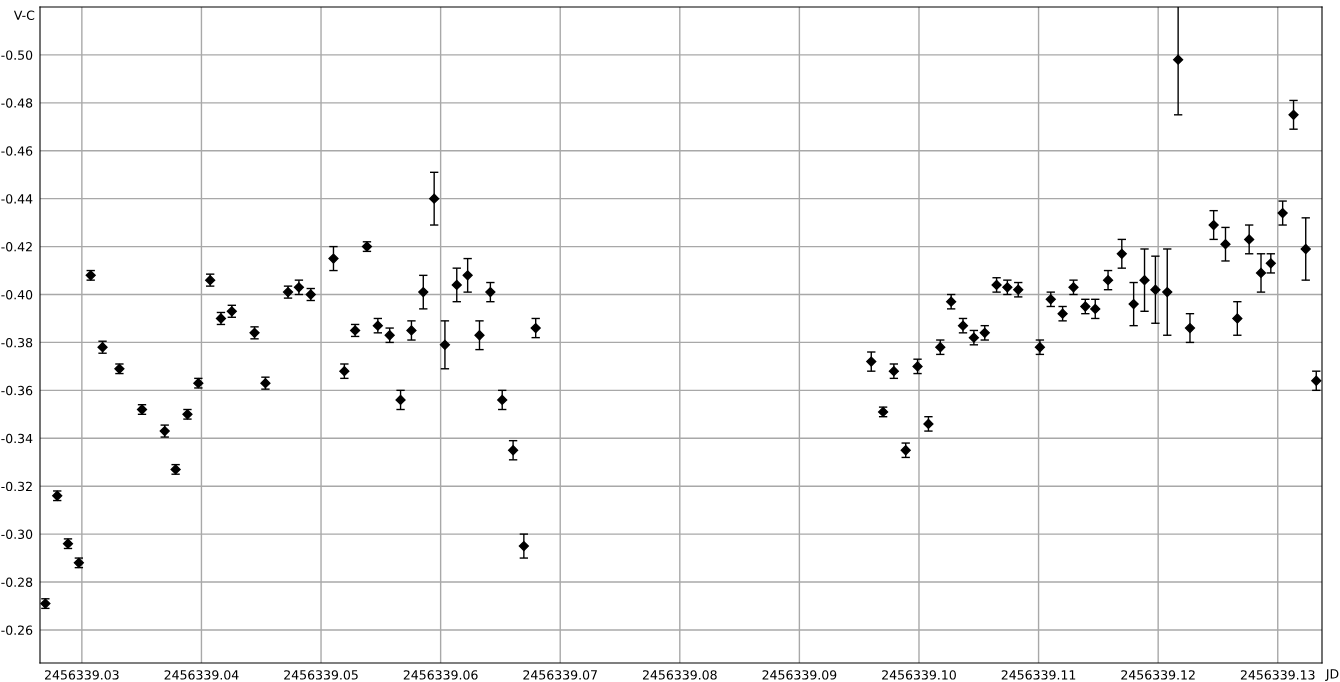  What do you see at coordinates (1158, 675) in the screenshot?
I see `x-tick-label: 2456339.12` at bounding box center [1158, 675].